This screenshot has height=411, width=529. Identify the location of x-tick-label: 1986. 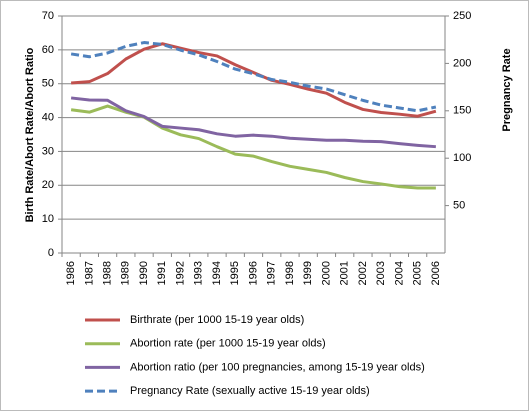
(71, 273).